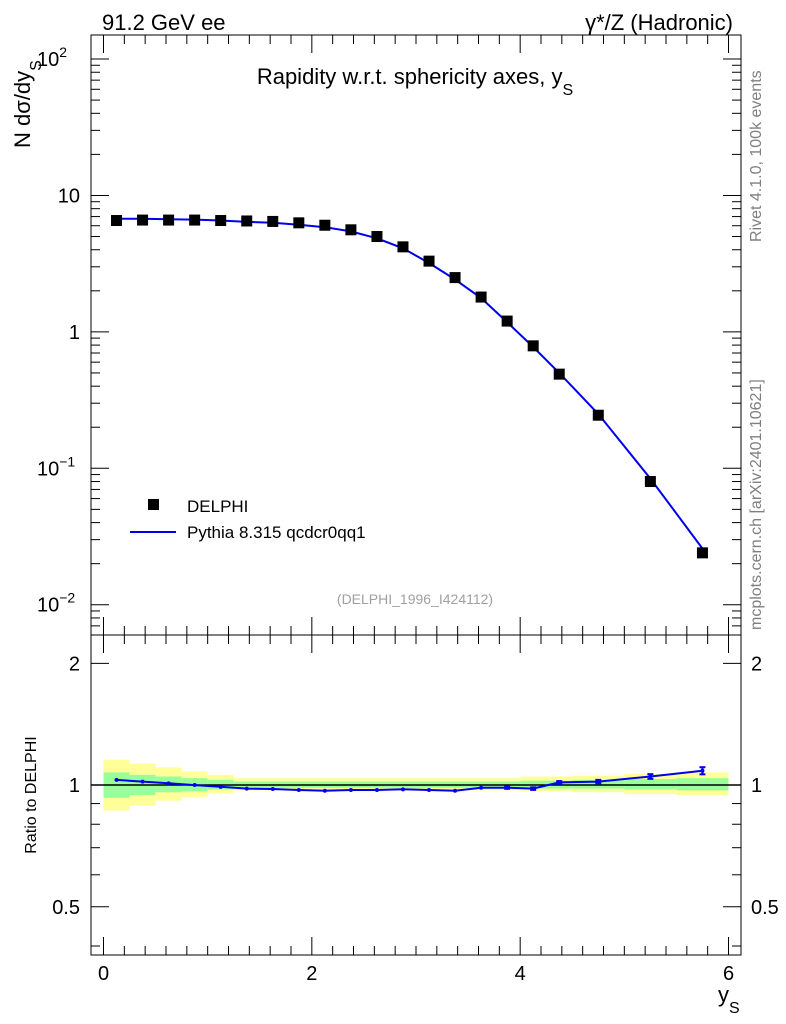 This screenshot has width=786, height=1024. I want to click on x-axis-label: yS, so click(729, 999).